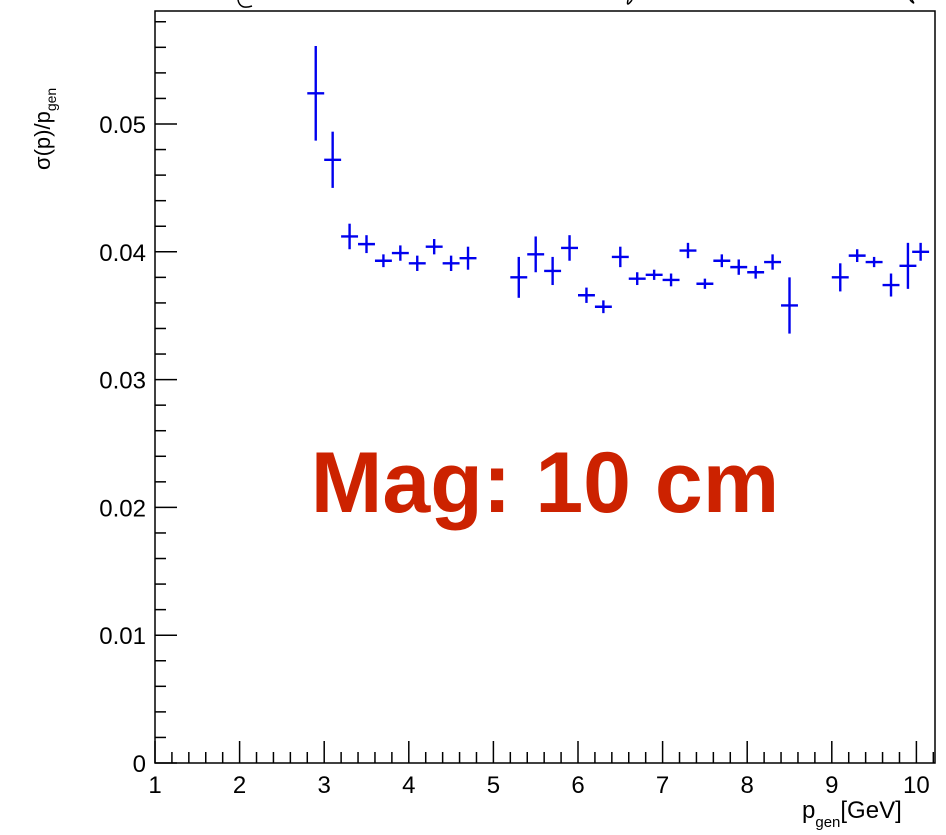 Image resolution: width=946 pixels, height=835 pixels. I want to click on y-axis-title: σ(p)/pgen, so click(44, 129).